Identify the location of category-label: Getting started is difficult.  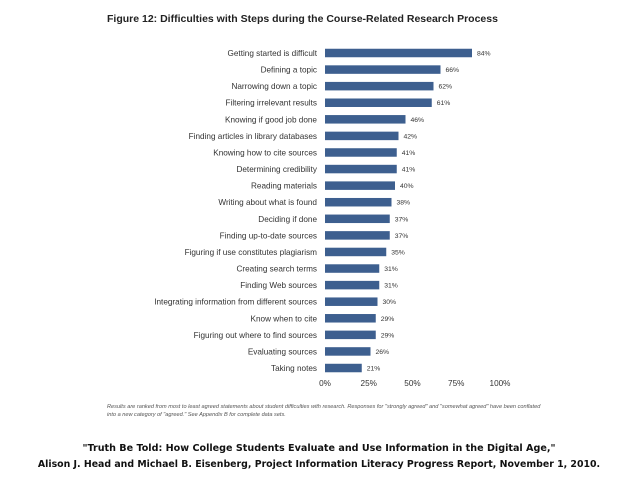
(273, 53).